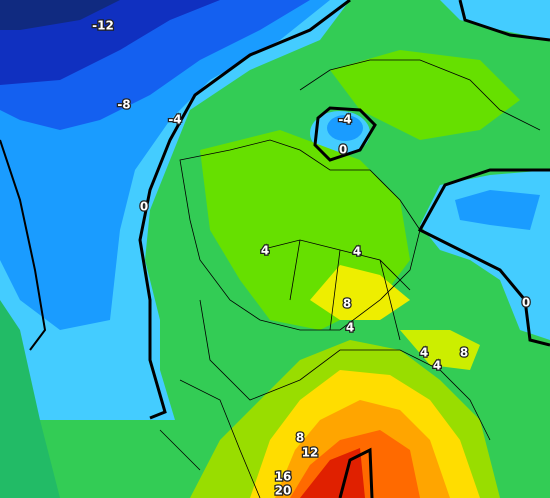  Describe the element at coordinates (497, 210) in the screenshot. I see `cold-east` at that location.